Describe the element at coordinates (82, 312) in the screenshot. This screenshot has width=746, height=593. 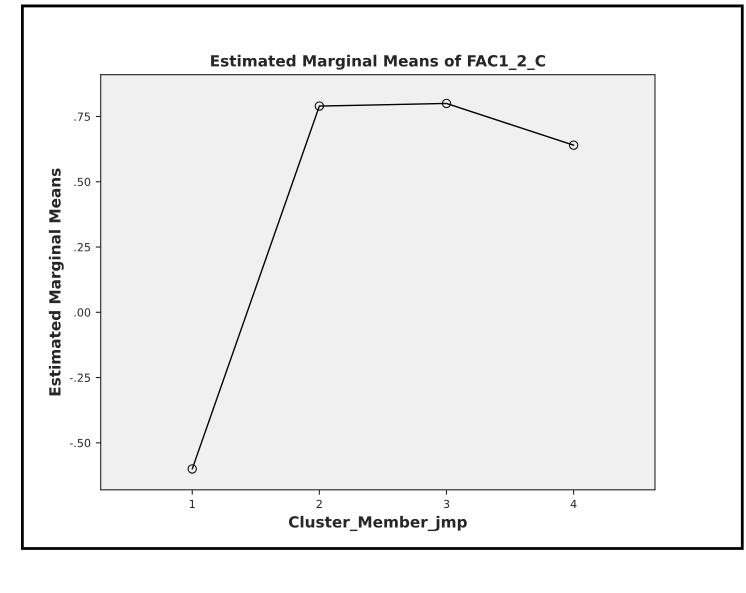
I see `y-tick-label: .00` at that location.